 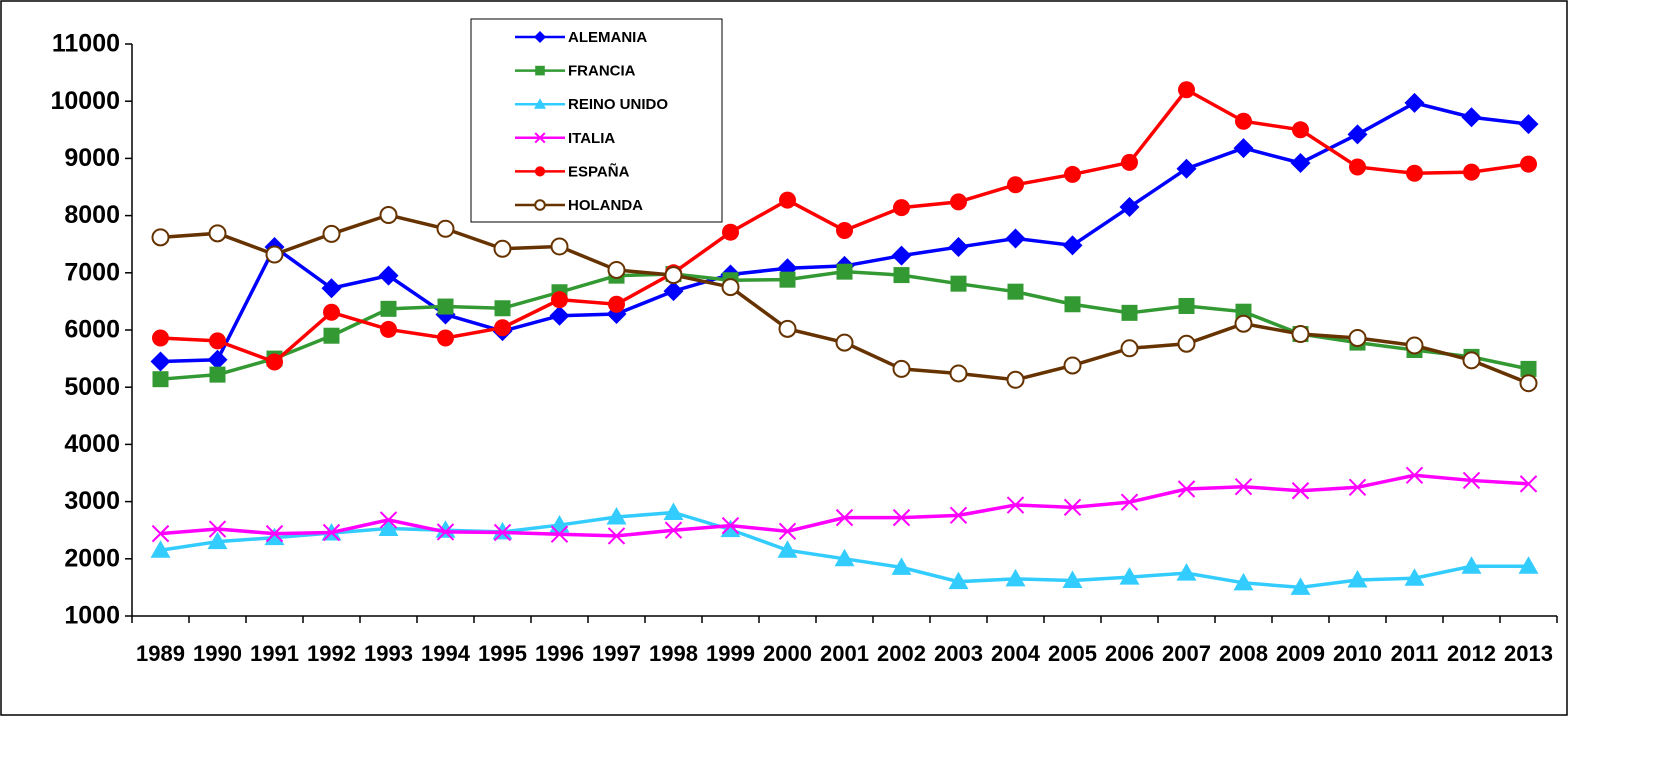 I want to click on x-tick-label: 2004, so click(x=1016, y=653).